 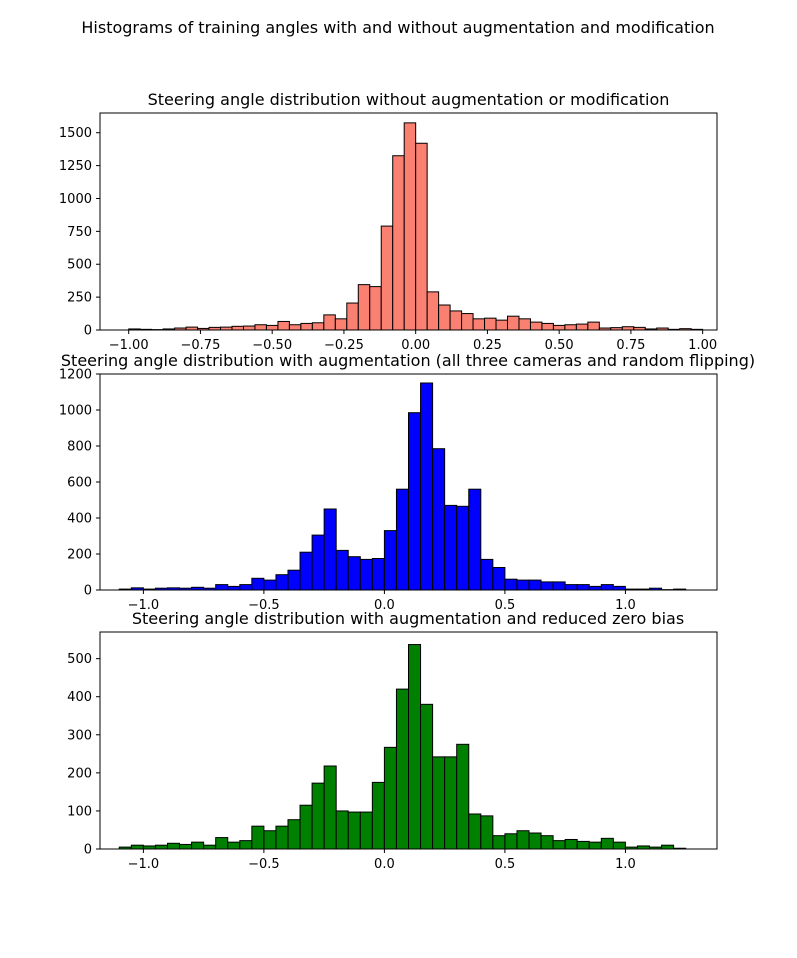 What do you see at coordinates (505, 864) in the screenshot?
I see `x-tick-label: 0.5` at bounding box center [505, 864].